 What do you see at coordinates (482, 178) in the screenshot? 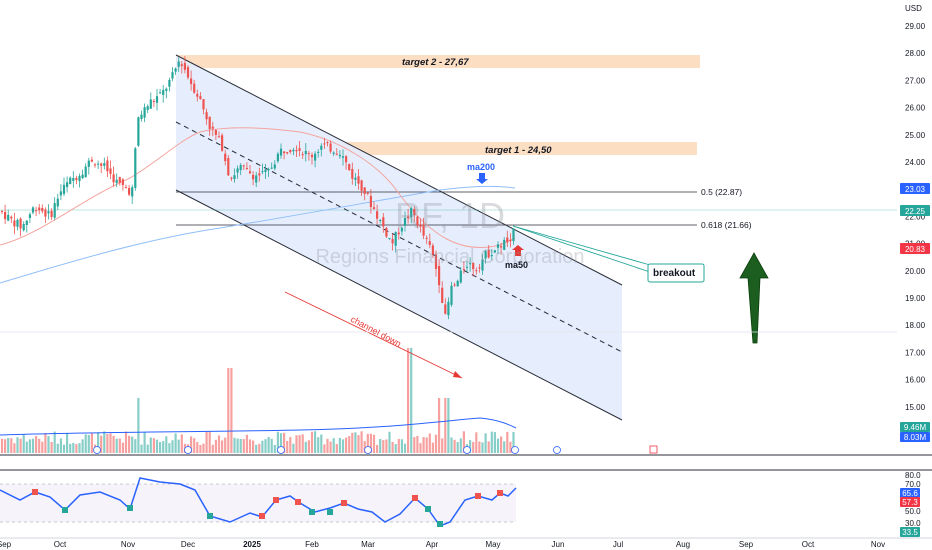
I see `ma200-marker-arrow` at bounding box center [482, 178].